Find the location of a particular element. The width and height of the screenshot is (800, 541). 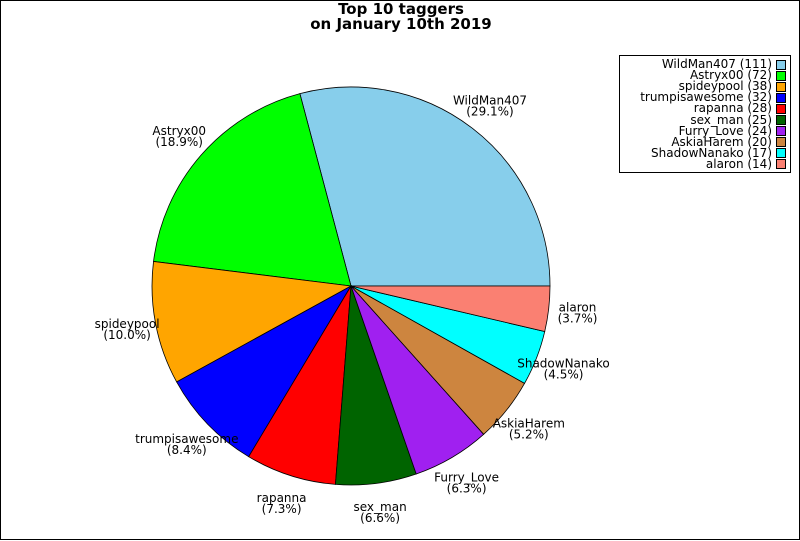

legend-item: ShadowNanako (17) is located at coordinates (703, 152).